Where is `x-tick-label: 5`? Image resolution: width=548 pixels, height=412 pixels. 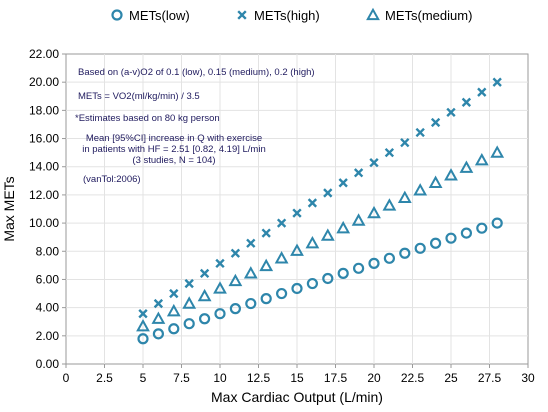 x-tick-label: 5 is located at coordinates (143, 378).